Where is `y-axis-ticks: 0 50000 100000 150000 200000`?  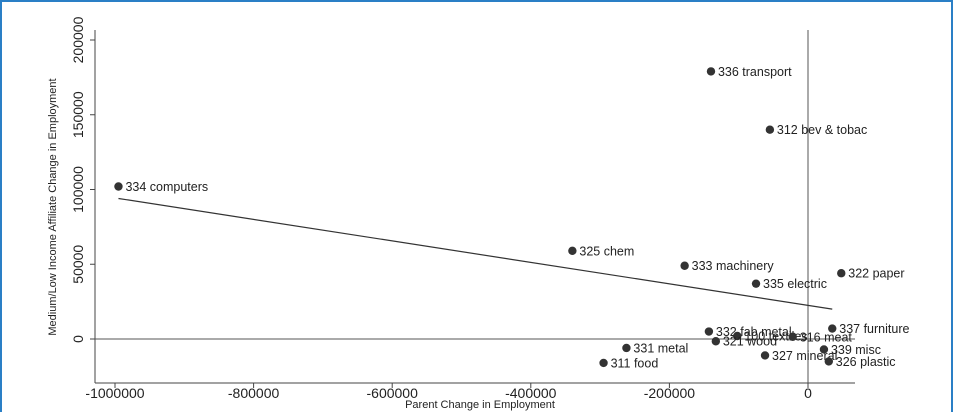
y-axis-ticks: 0 50000 100000 150000 200000 is located at coordinates (82, 179).